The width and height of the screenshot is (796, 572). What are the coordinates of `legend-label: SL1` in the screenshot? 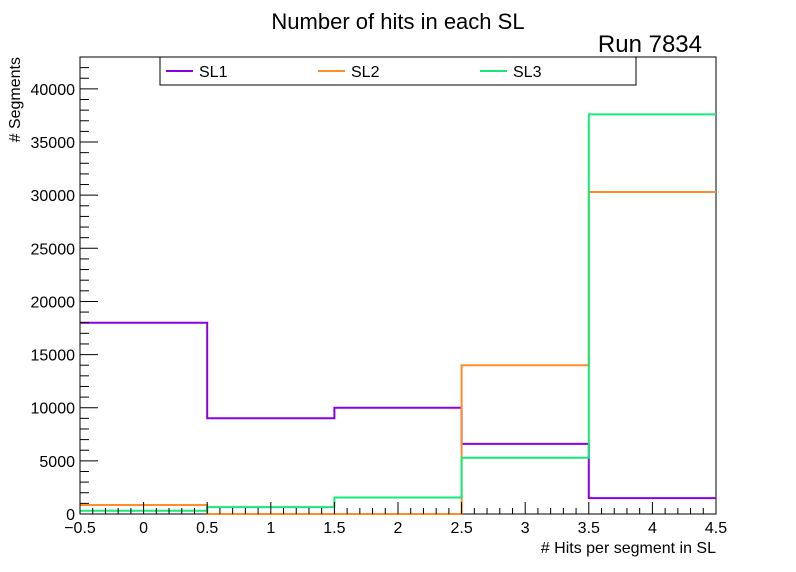 It's located at (213, 72).